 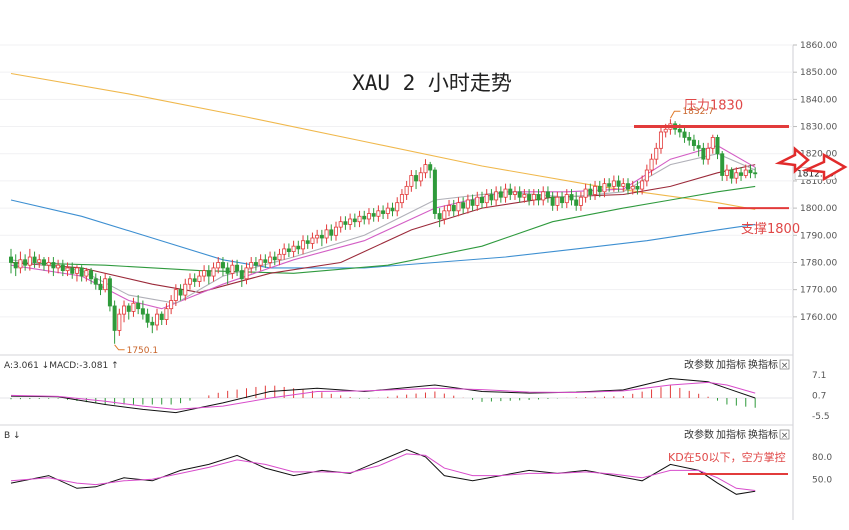 I want to click on macd-close-box, so click(x=784, y=364).